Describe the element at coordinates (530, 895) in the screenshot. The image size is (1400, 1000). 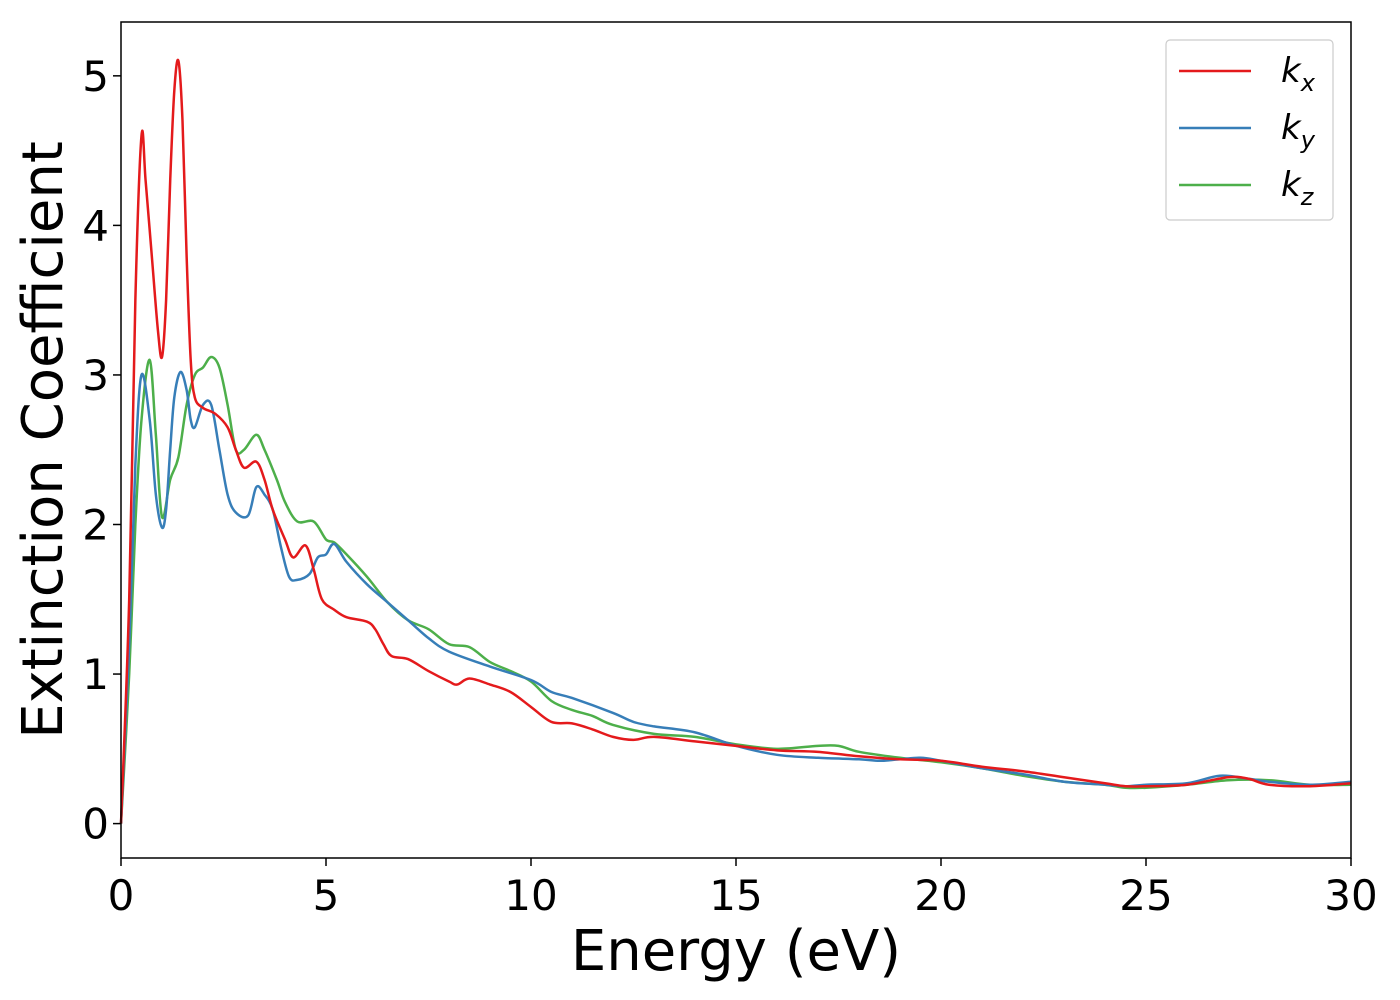
I see `x-tick-label: 10` at that location.